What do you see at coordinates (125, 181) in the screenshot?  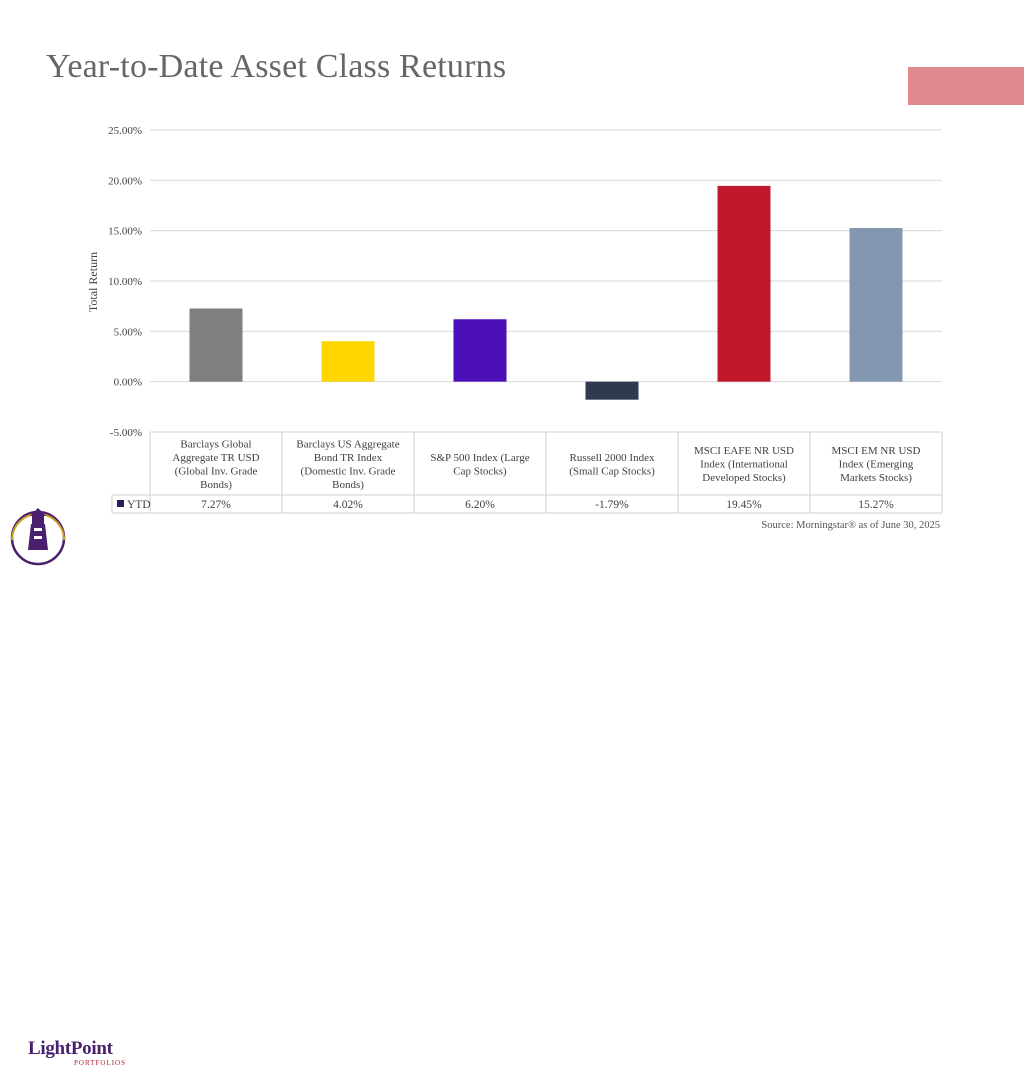 I see `y-tick-label: 20.00%` at bounding box center [125, 181].